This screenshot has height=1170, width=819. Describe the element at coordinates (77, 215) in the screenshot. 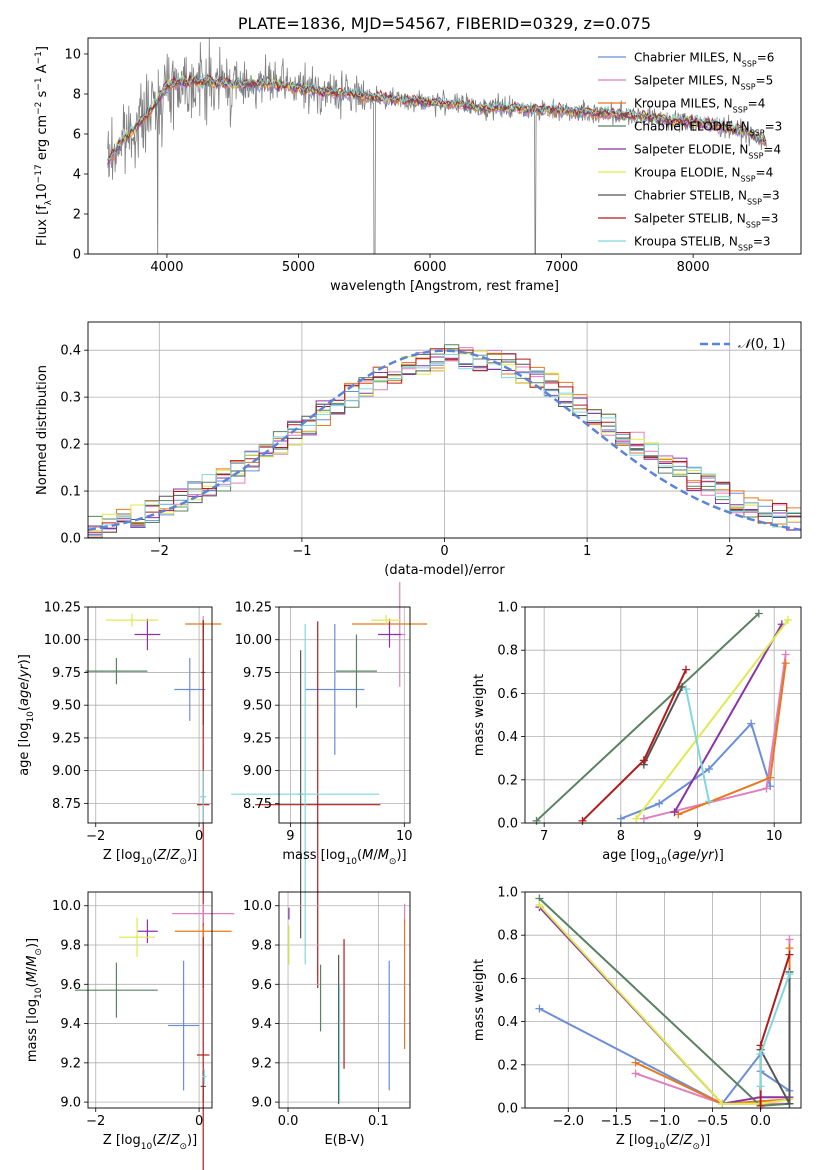

I see `y-tick-label: 2` at that location.